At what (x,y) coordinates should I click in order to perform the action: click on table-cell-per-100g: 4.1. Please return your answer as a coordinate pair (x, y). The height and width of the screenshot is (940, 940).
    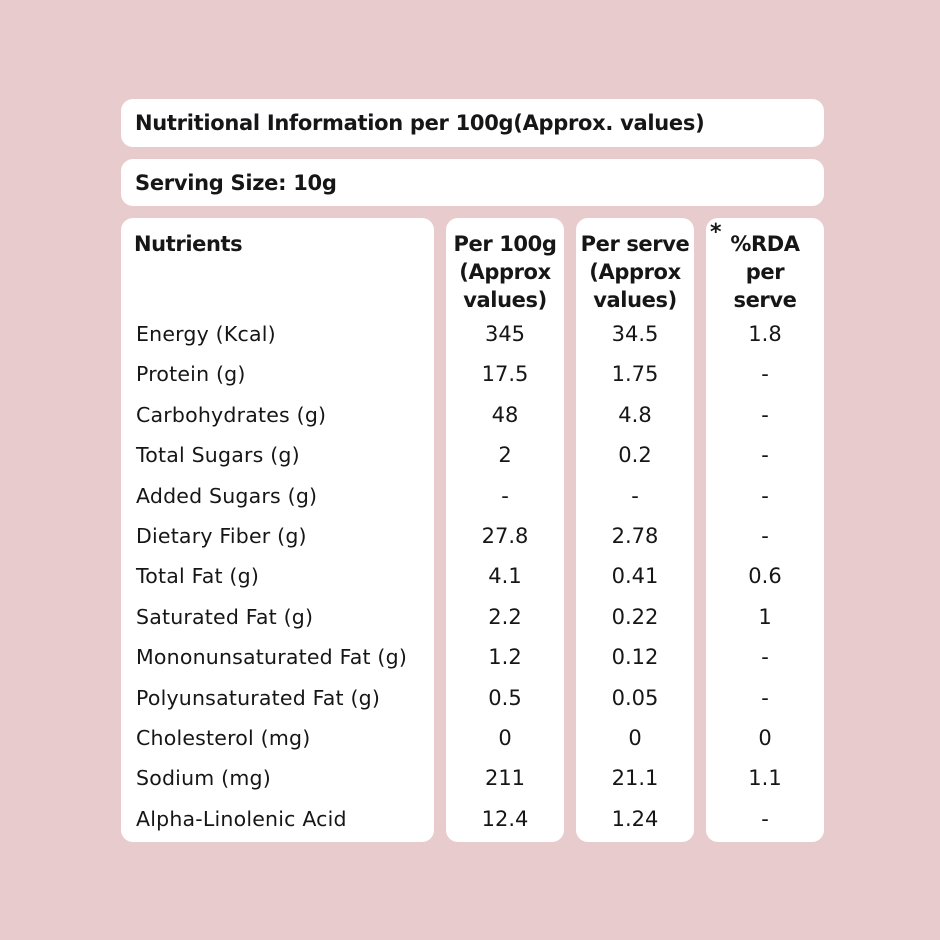
    Looking at the image, I should click on (505, 576).